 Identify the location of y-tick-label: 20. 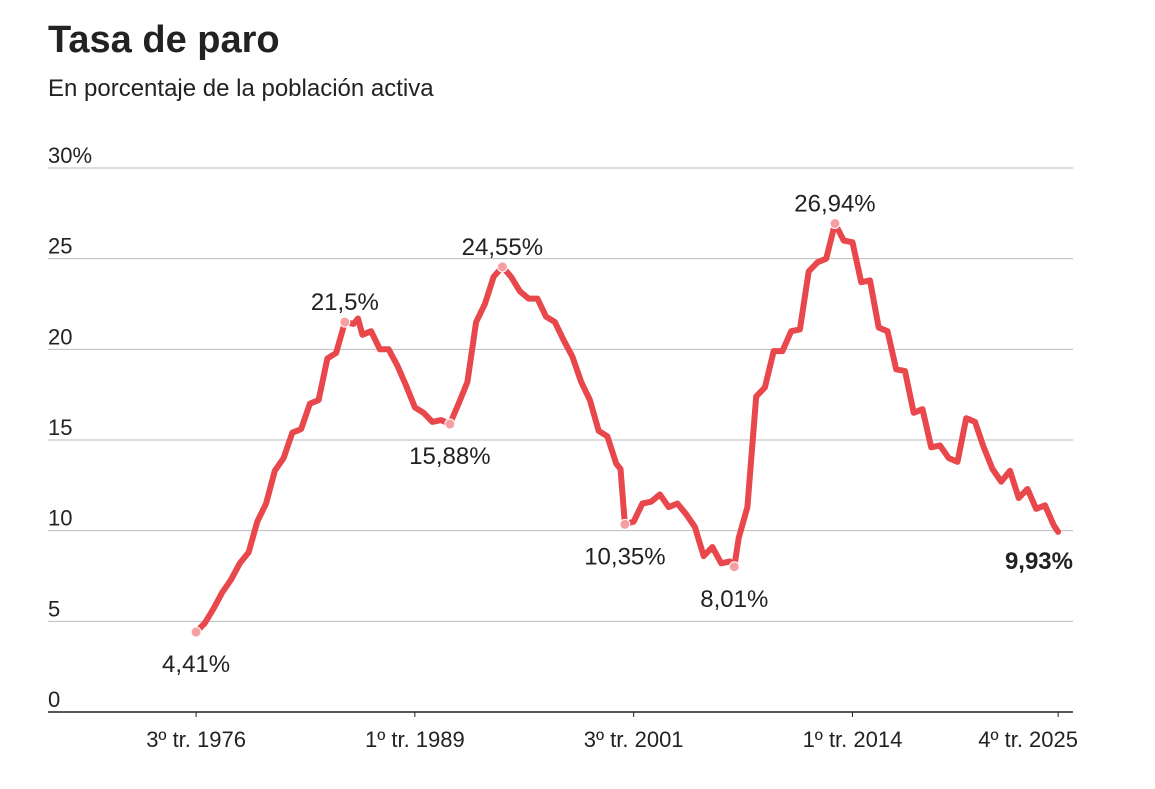
(60, 336).